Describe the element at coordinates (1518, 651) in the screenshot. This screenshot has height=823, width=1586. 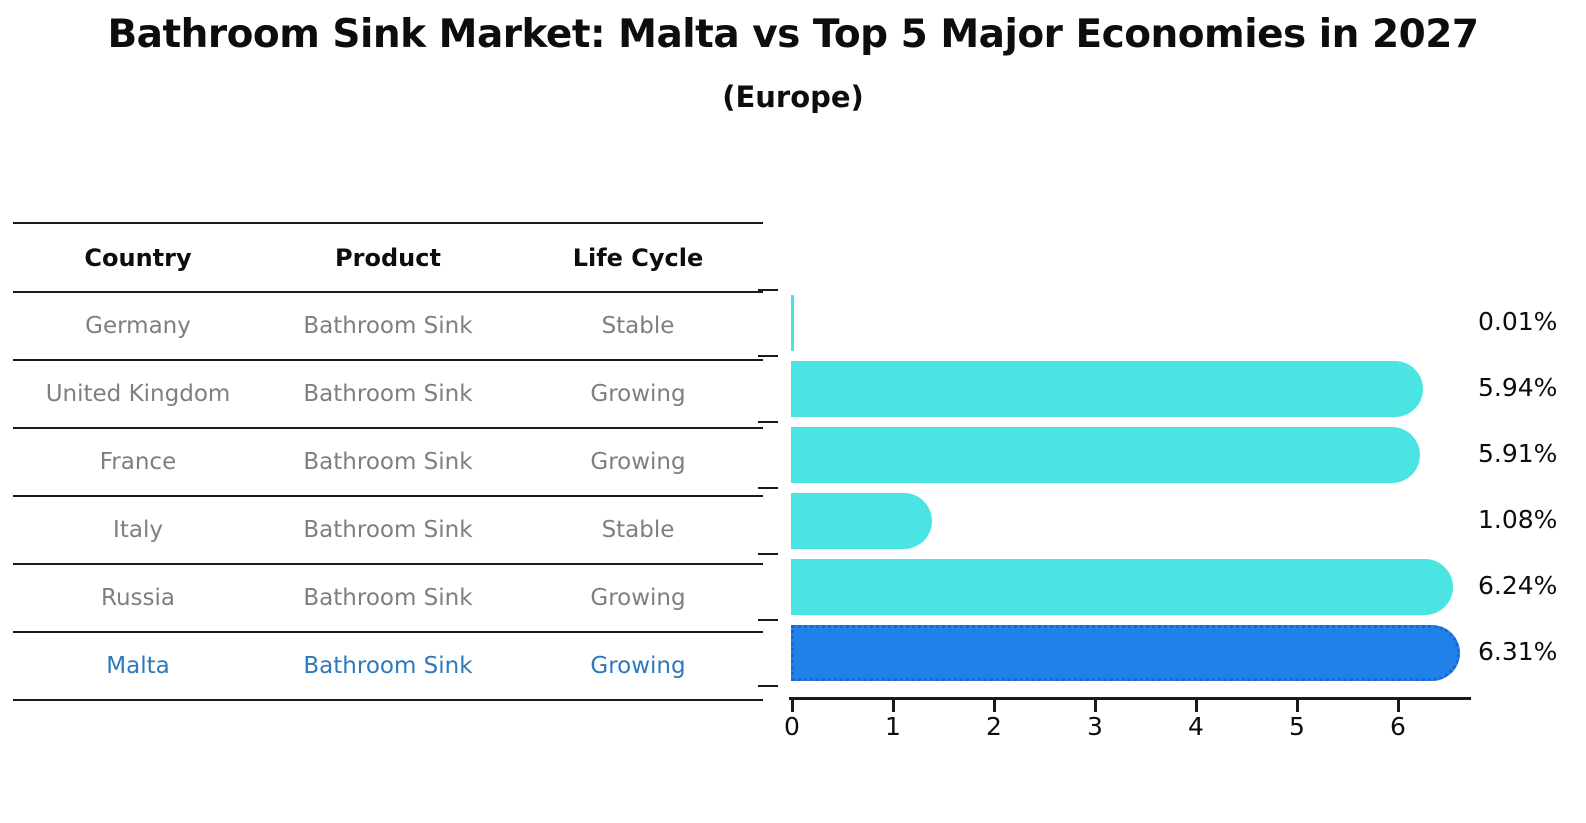
I see `value-label-malta: 6.31%` at that location.